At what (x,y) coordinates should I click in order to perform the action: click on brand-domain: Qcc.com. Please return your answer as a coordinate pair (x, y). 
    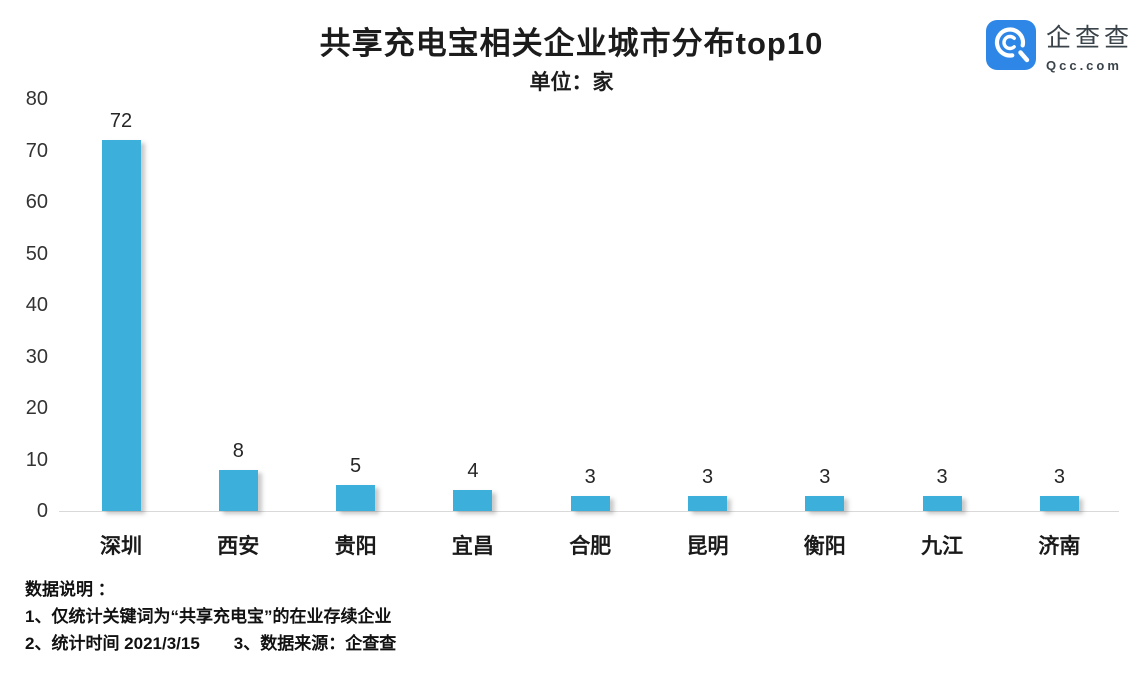
    Looking at the image, I should click on (1084, 65).